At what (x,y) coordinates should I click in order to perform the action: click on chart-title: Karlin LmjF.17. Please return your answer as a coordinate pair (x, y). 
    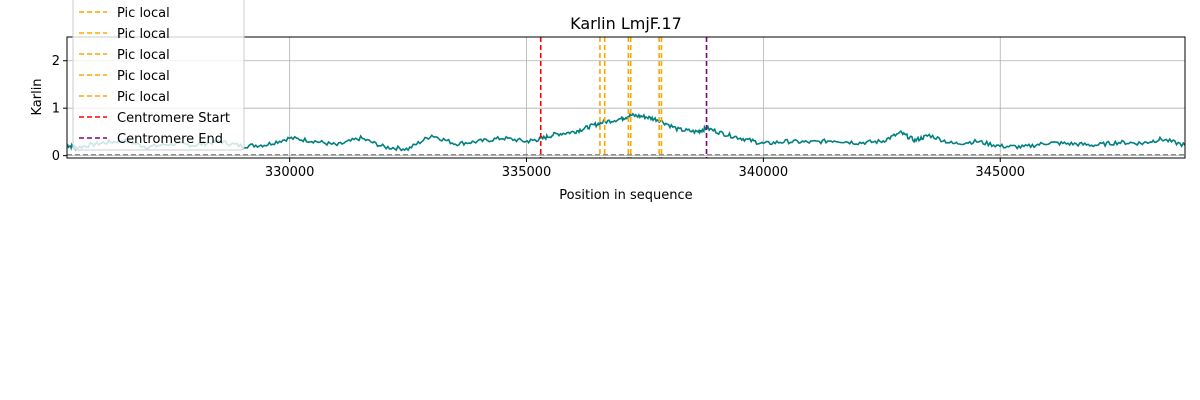
    Looking at the image, I should click on (626, 23).